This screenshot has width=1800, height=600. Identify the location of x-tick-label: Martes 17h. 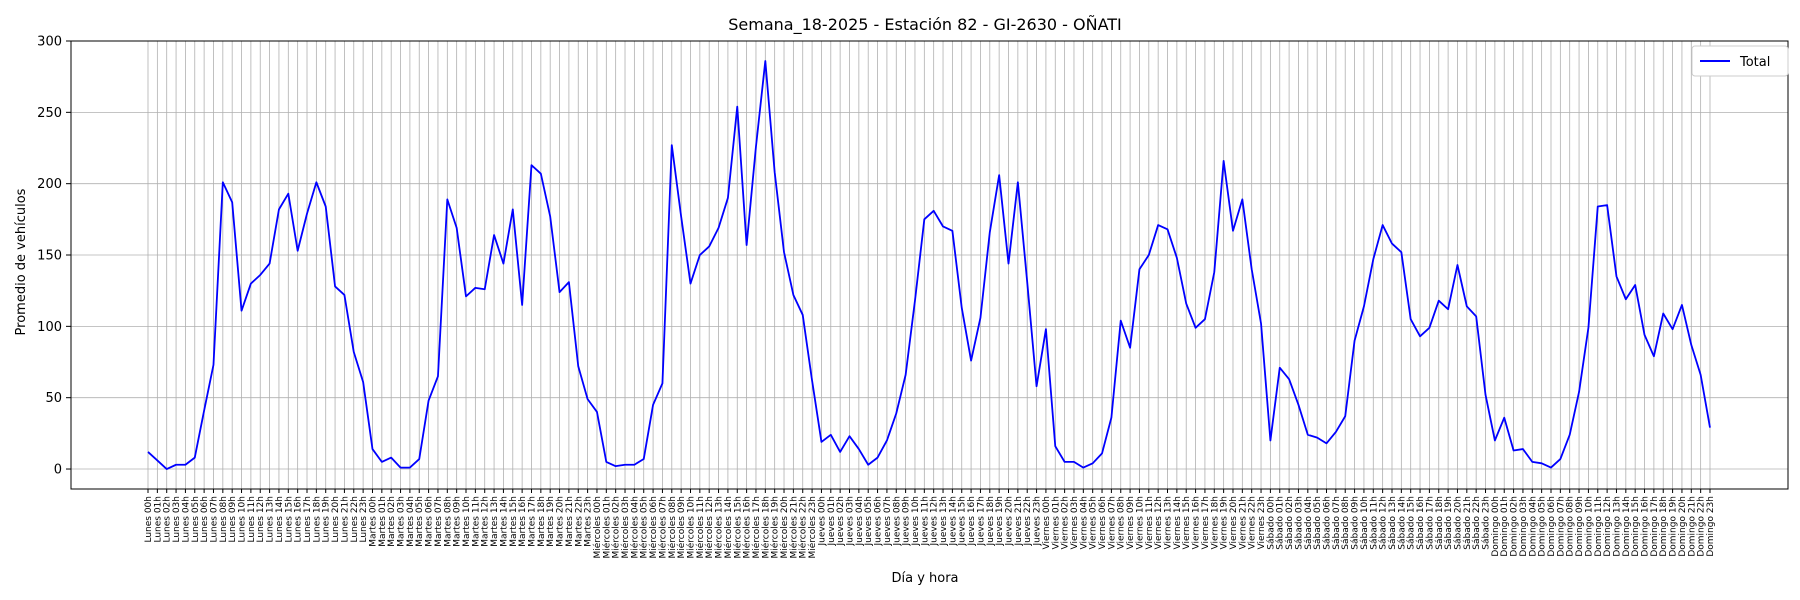
(532, 521).